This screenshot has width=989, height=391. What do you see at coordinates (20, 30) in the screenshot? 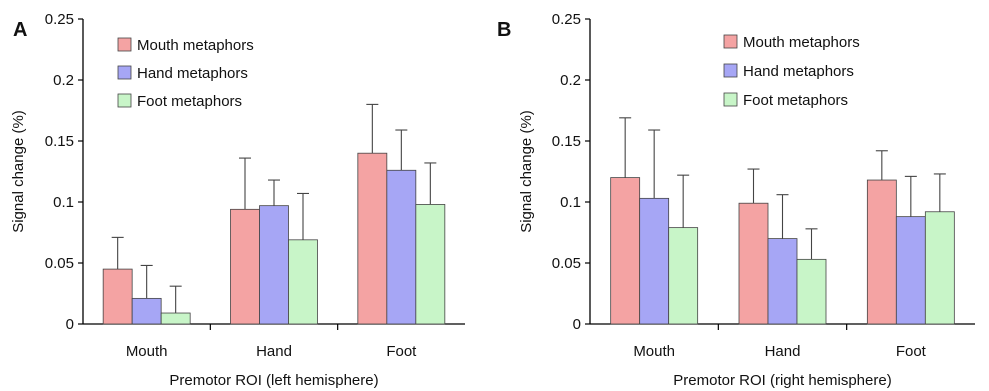
I see `panel-label: A` at bounding box center [20, 30].